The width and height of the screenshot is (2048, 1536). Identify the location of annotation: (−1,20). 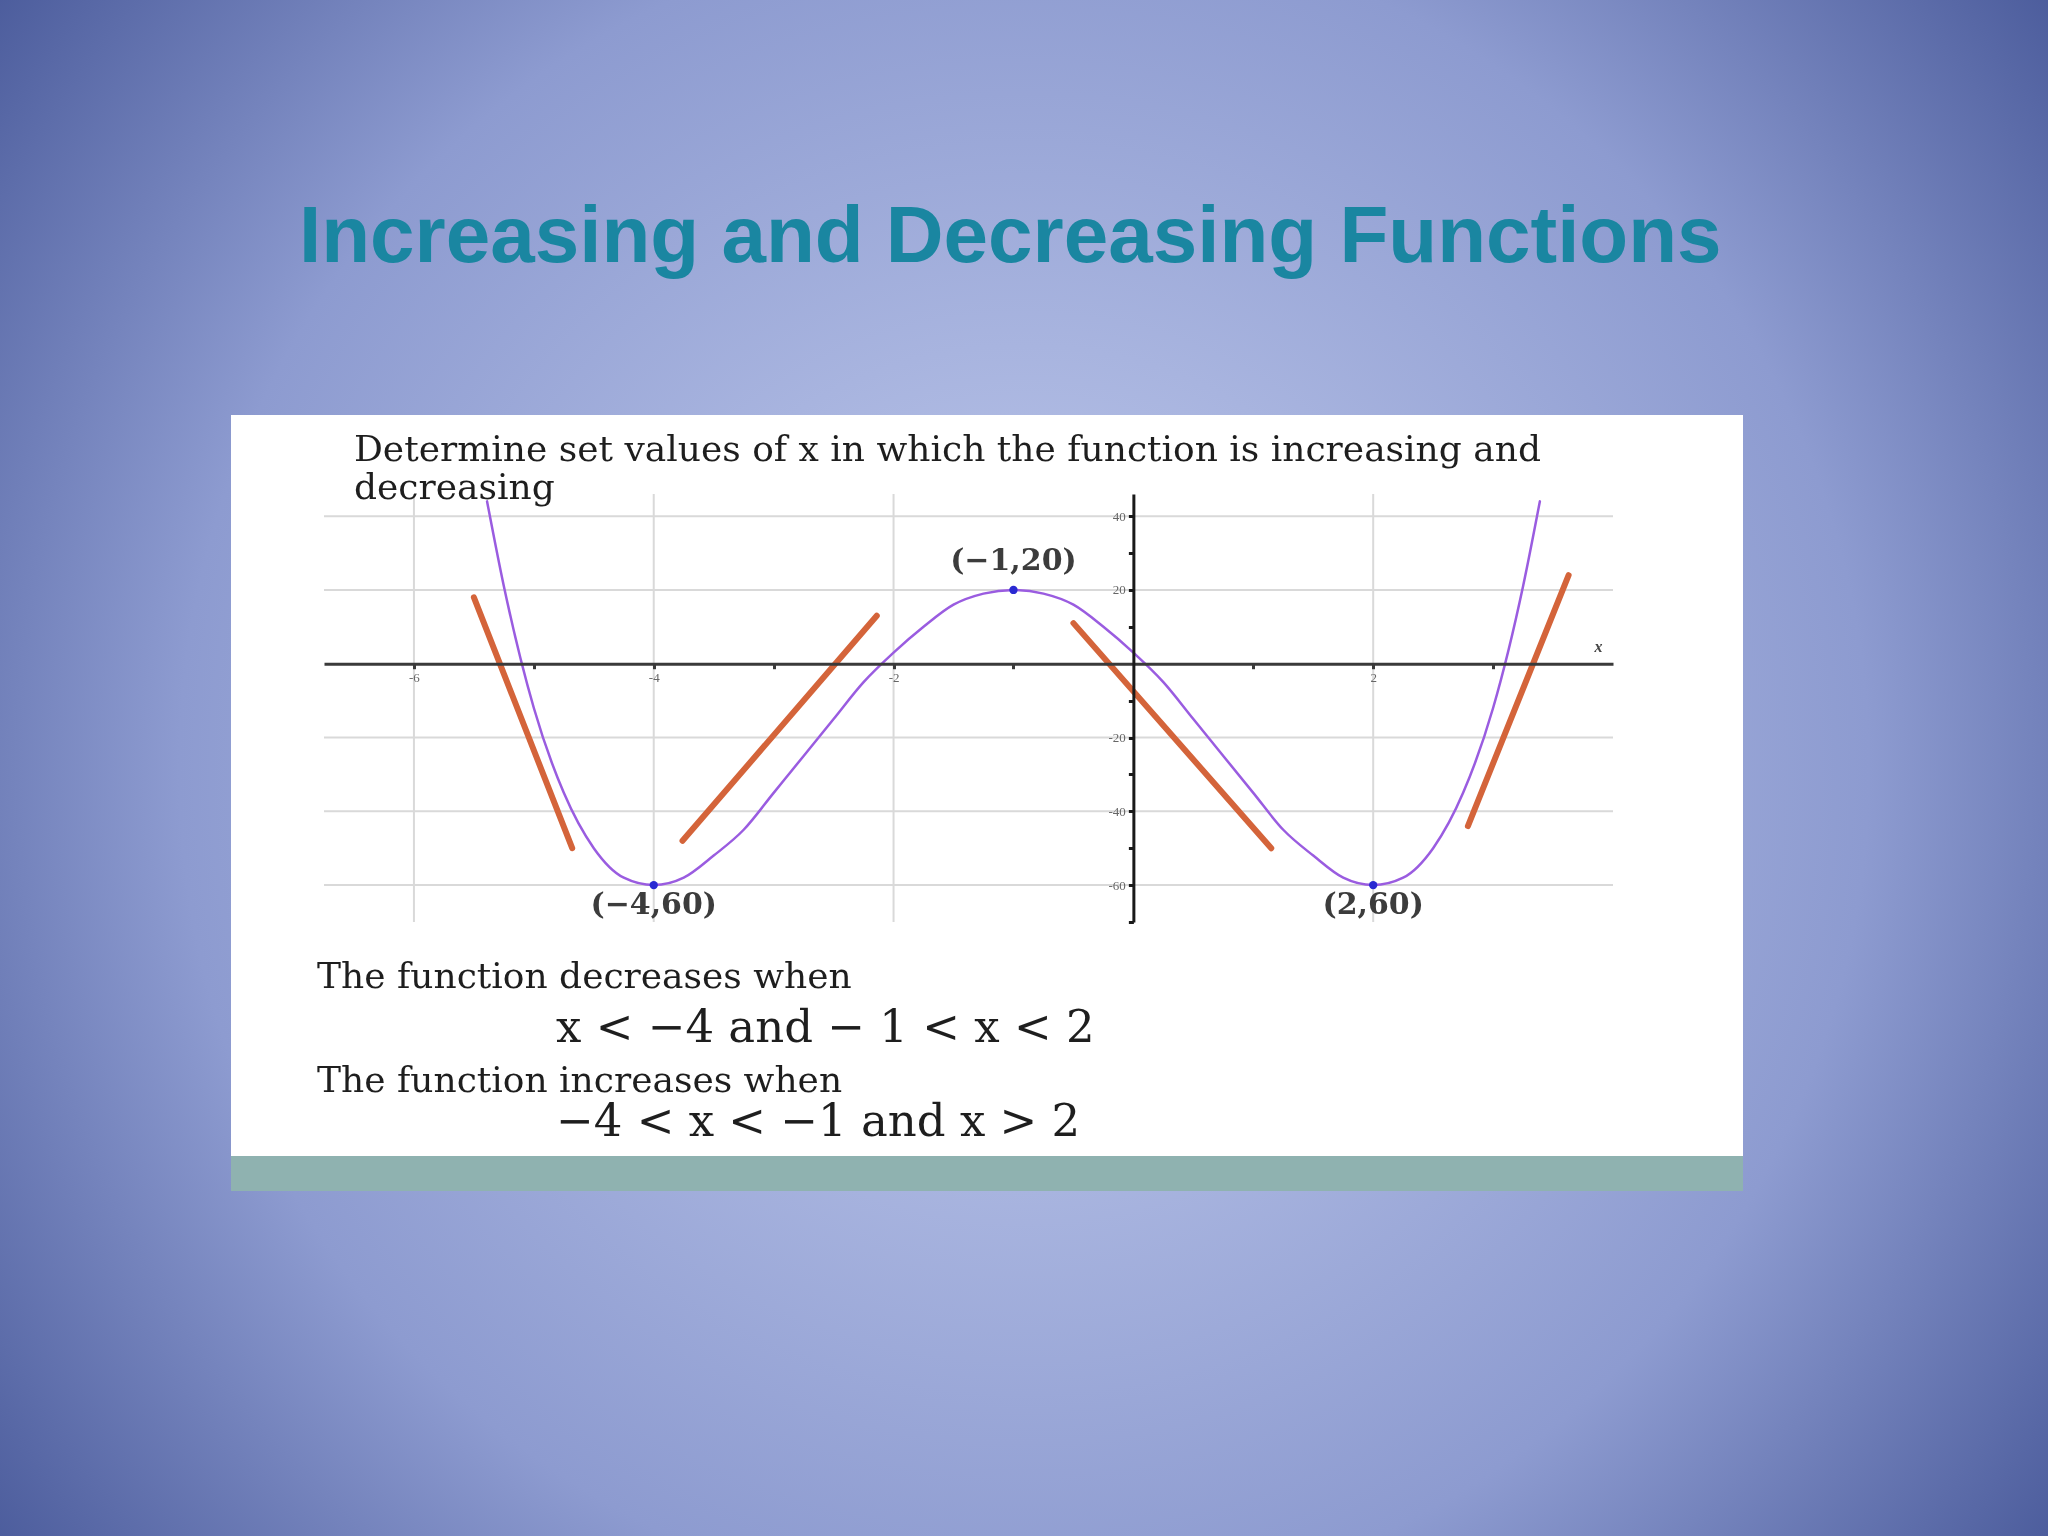
(1013, 559).